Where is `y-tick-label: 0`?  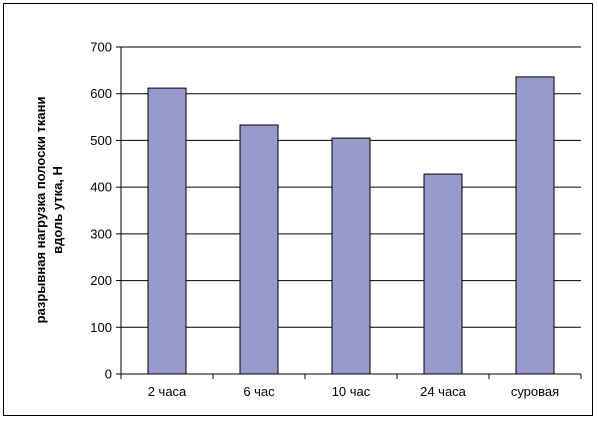 y-tick-label: 0 is located at coordinates (108, 374).